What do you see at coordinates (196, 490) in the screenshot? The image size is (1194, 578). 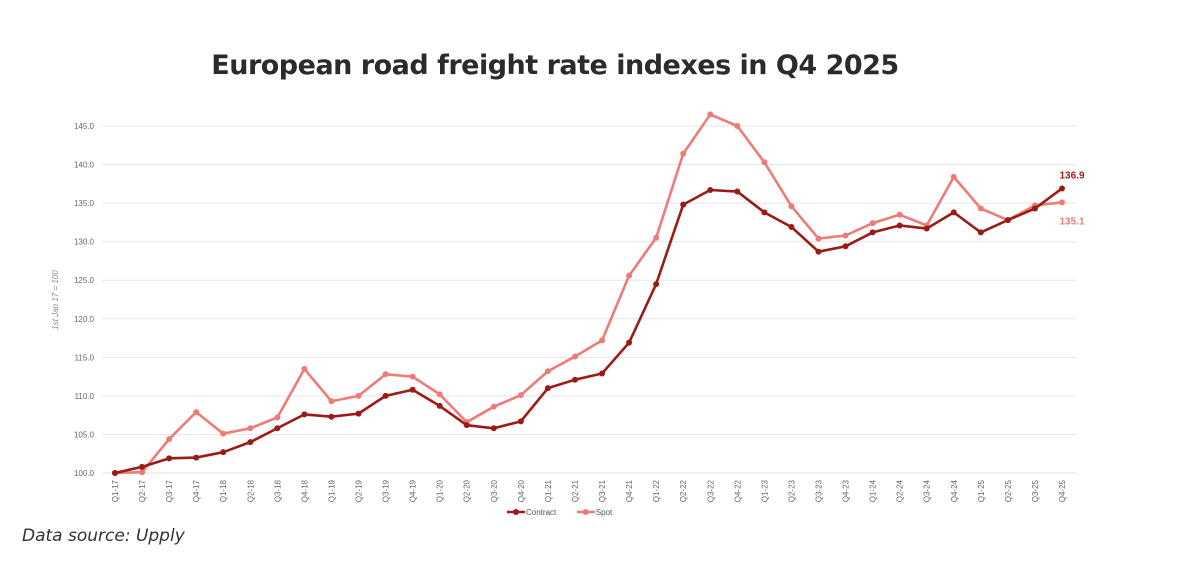 I see `x-tick-label: Q4-17` at bounding box center [196, 490].